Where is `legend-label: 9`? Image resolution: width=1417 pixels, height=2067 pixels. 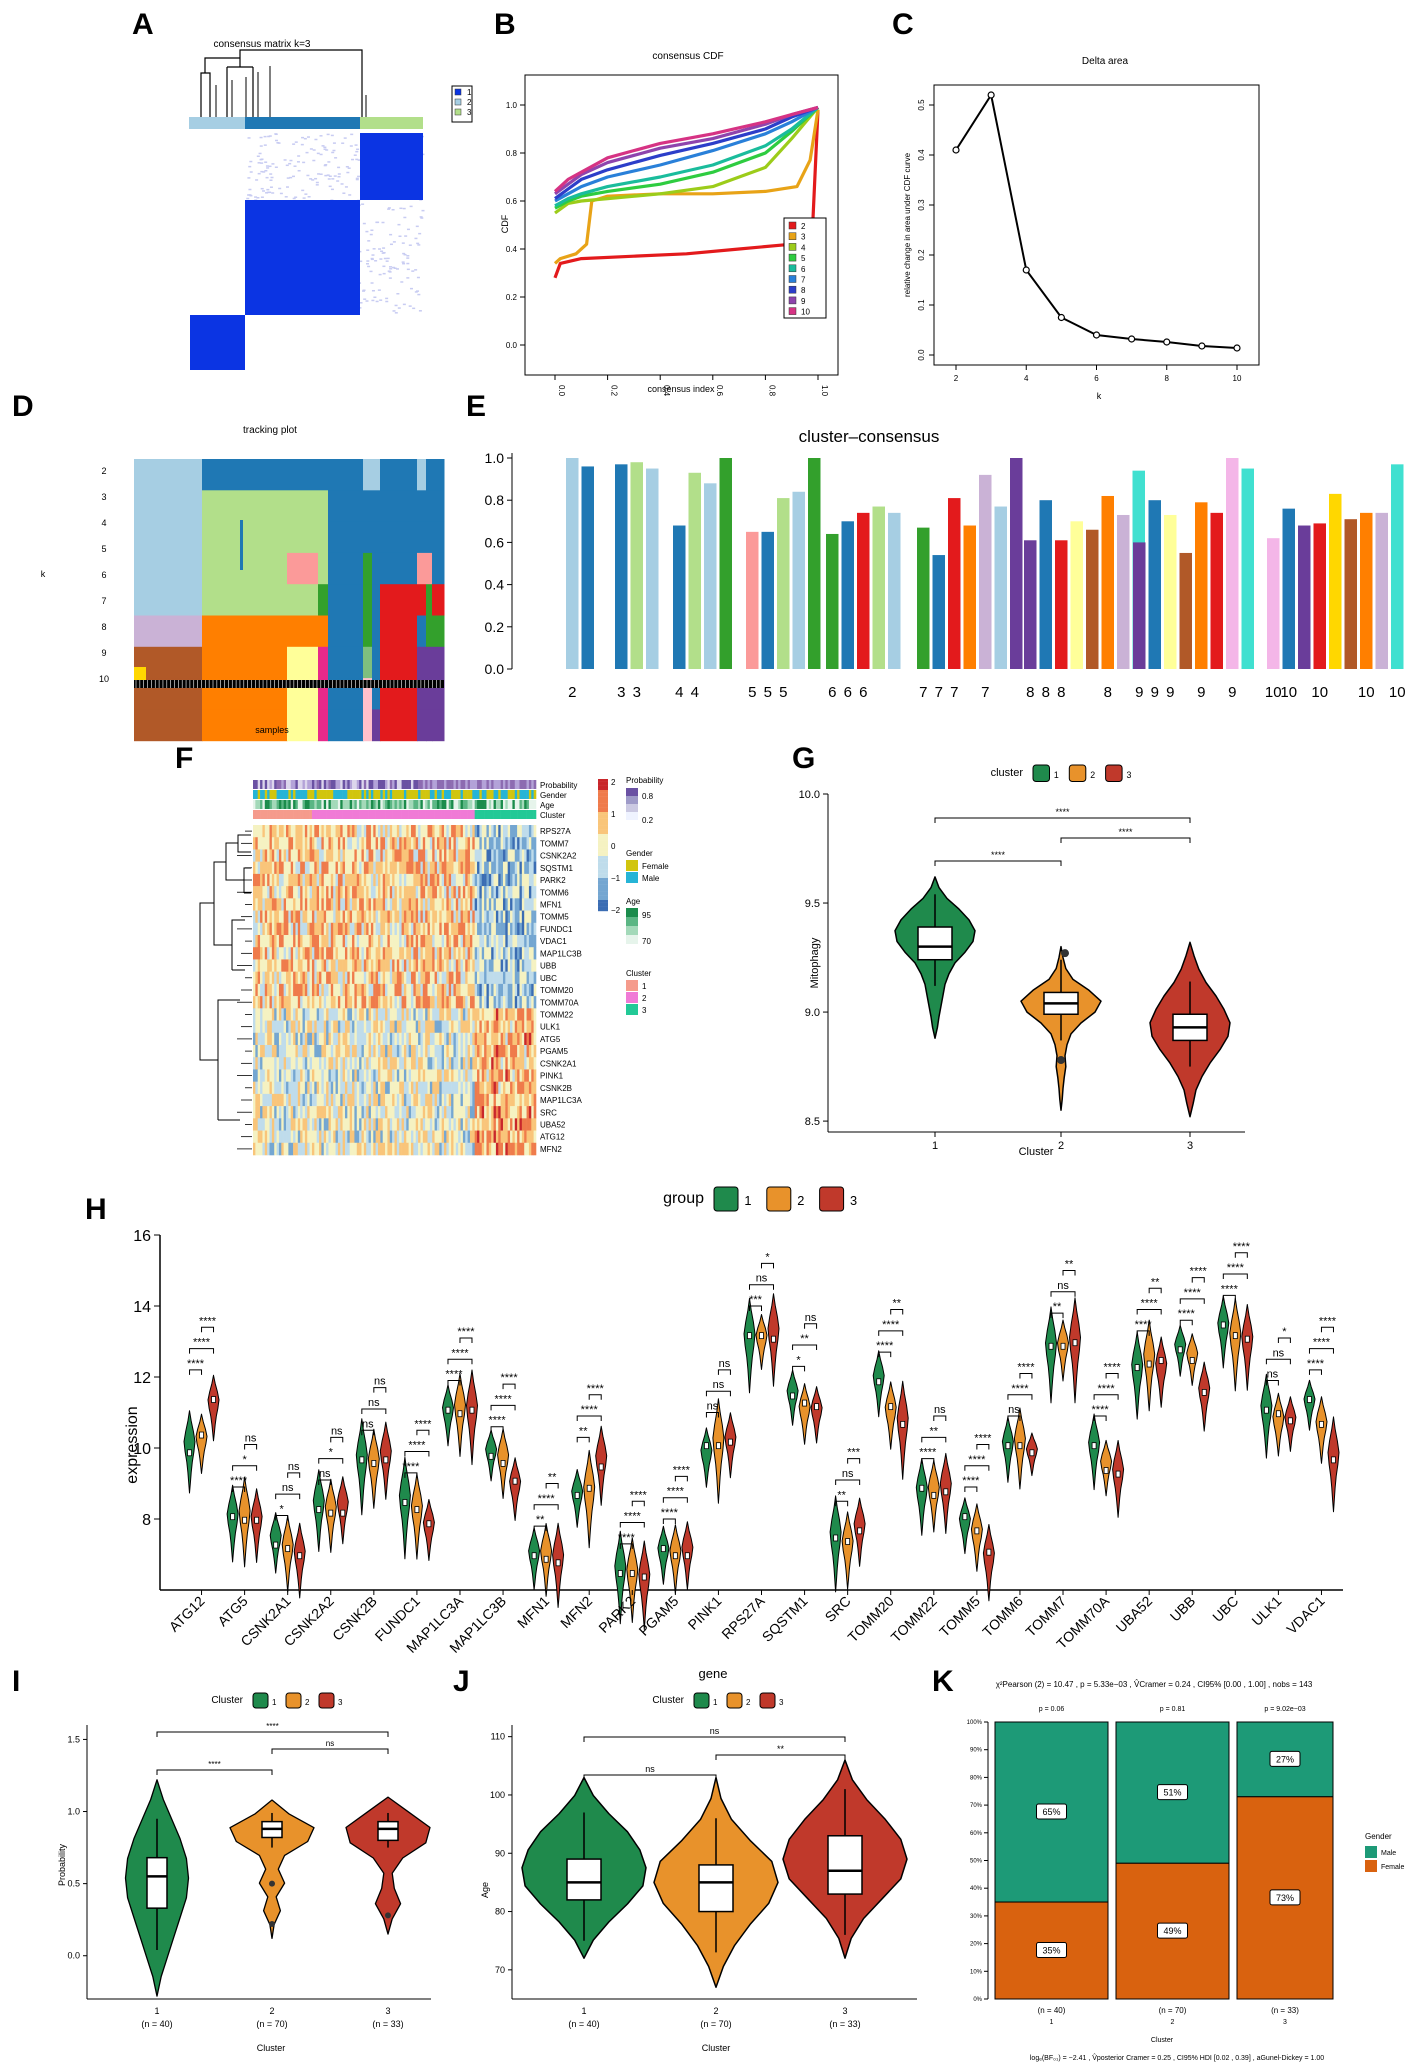
legend-label: 9 is located at coordinates (803, 301).